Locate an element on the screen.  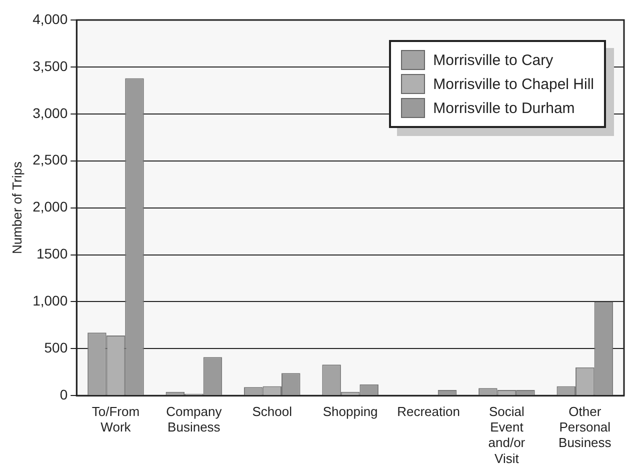
x-tick-label: School is located at coordinates (272, 411).